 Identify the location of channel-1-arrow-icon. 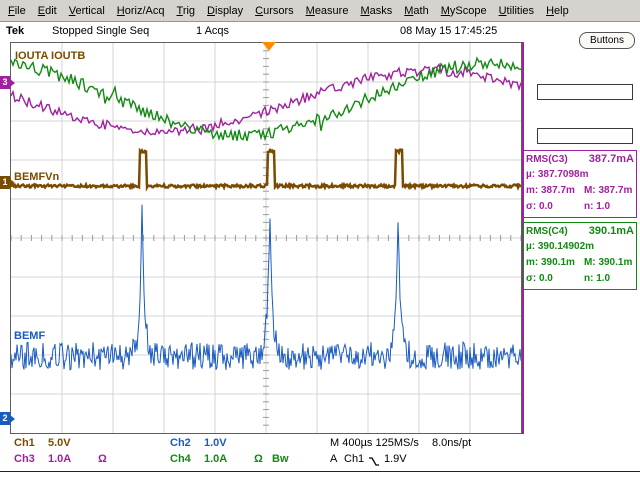
(12, 182).